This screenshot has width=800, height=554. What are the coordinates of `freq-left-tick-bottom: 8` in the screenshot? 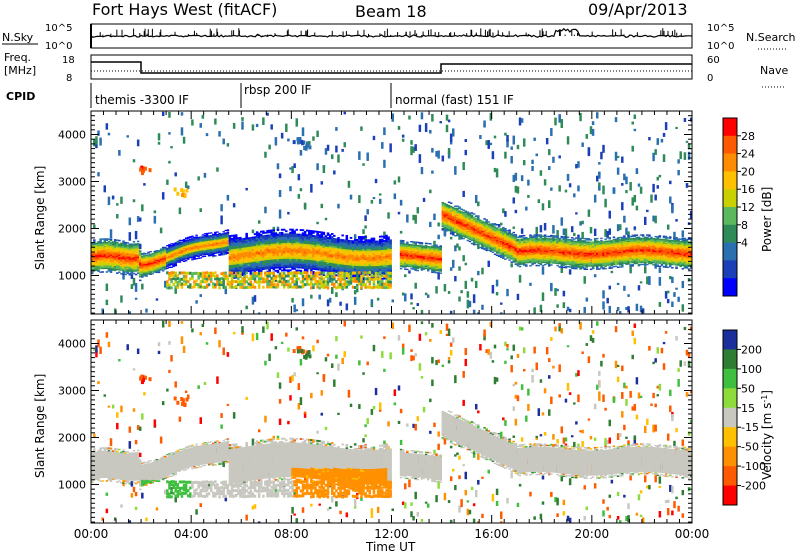 It's located at (69, 78).